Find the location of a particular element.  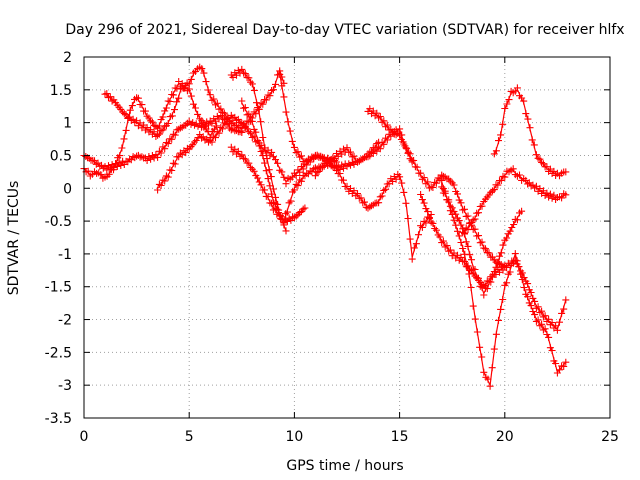

x-tick-labels: 0 5 10 15 20 25 is located at coordinates (349, 437).